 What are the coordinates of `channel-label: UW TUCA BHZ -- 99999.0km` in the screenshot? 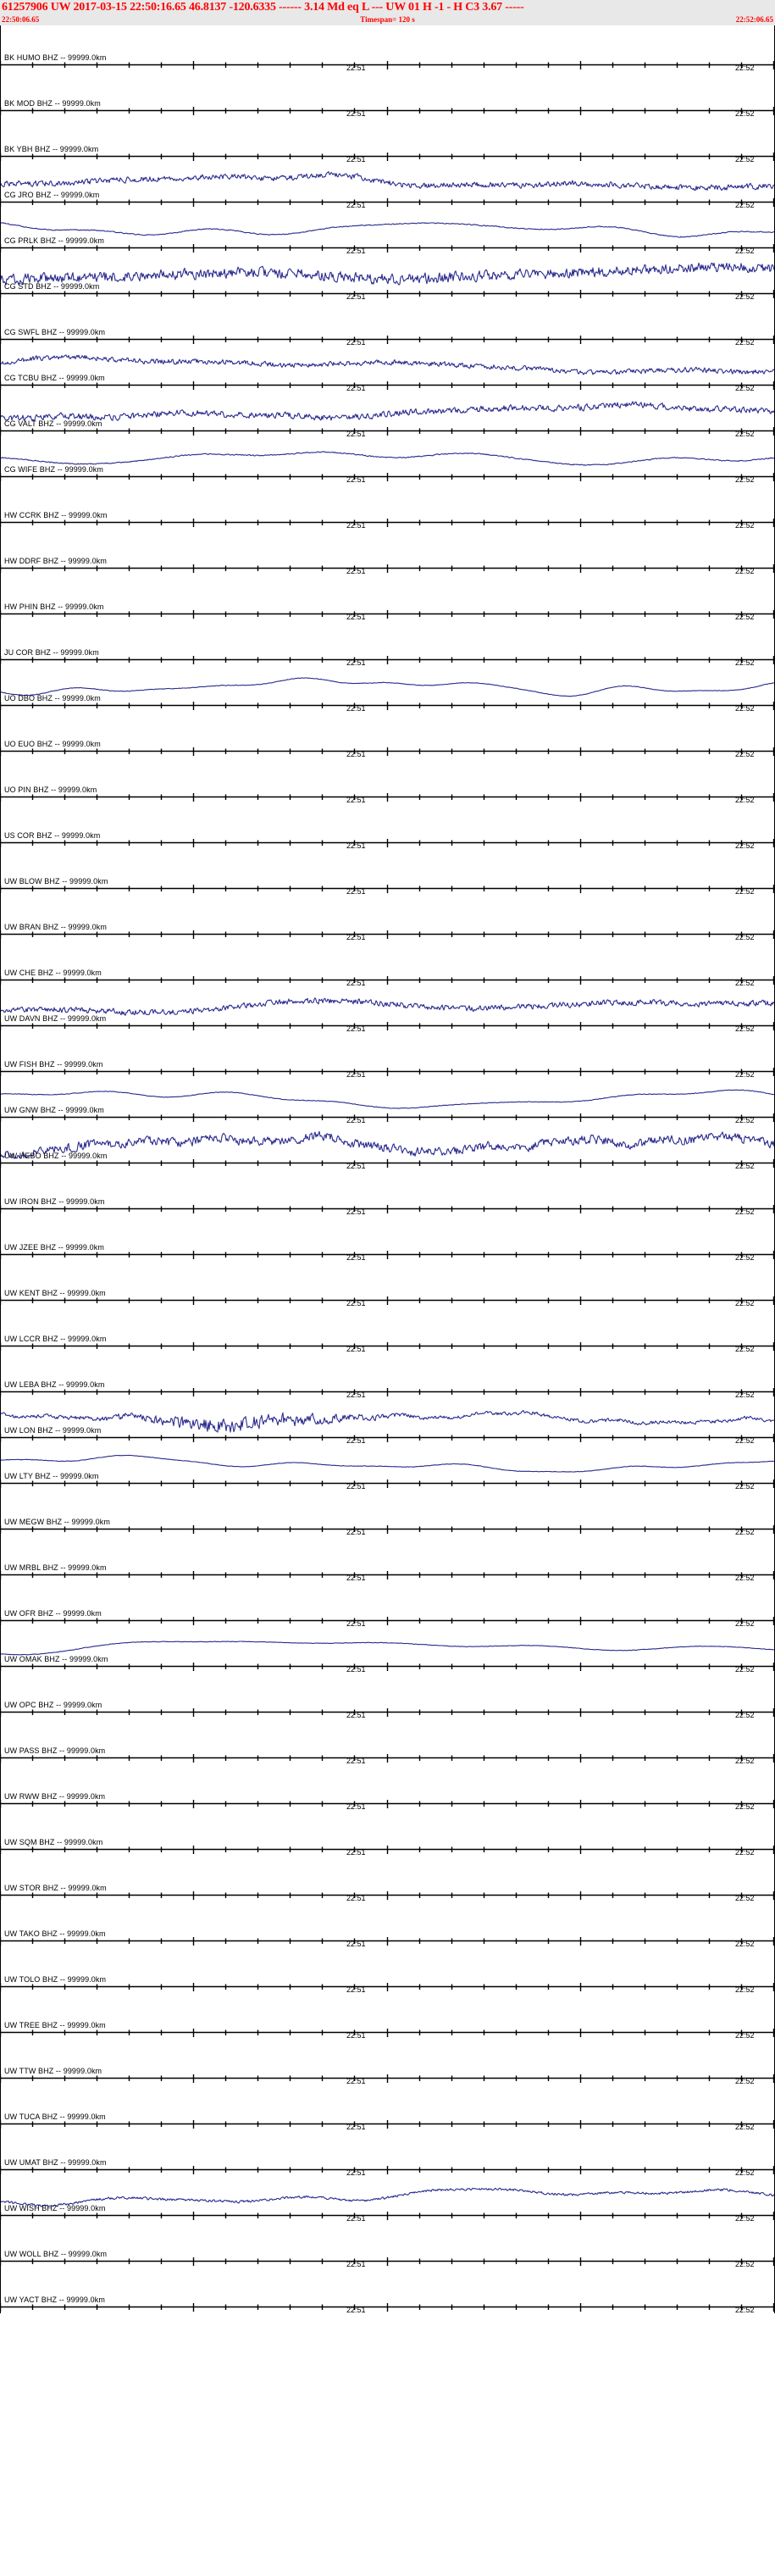 It's located at (55, 2116).